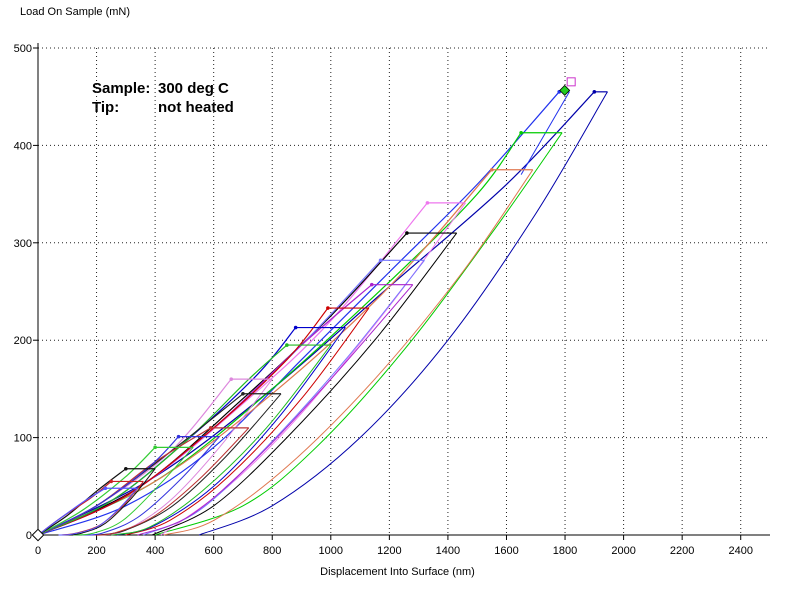 The height and width of the screenshot is (591, 795). Describe the element at coordinates (38, 551) in the screenshot. I see `x-tick-label: 0` at that location.